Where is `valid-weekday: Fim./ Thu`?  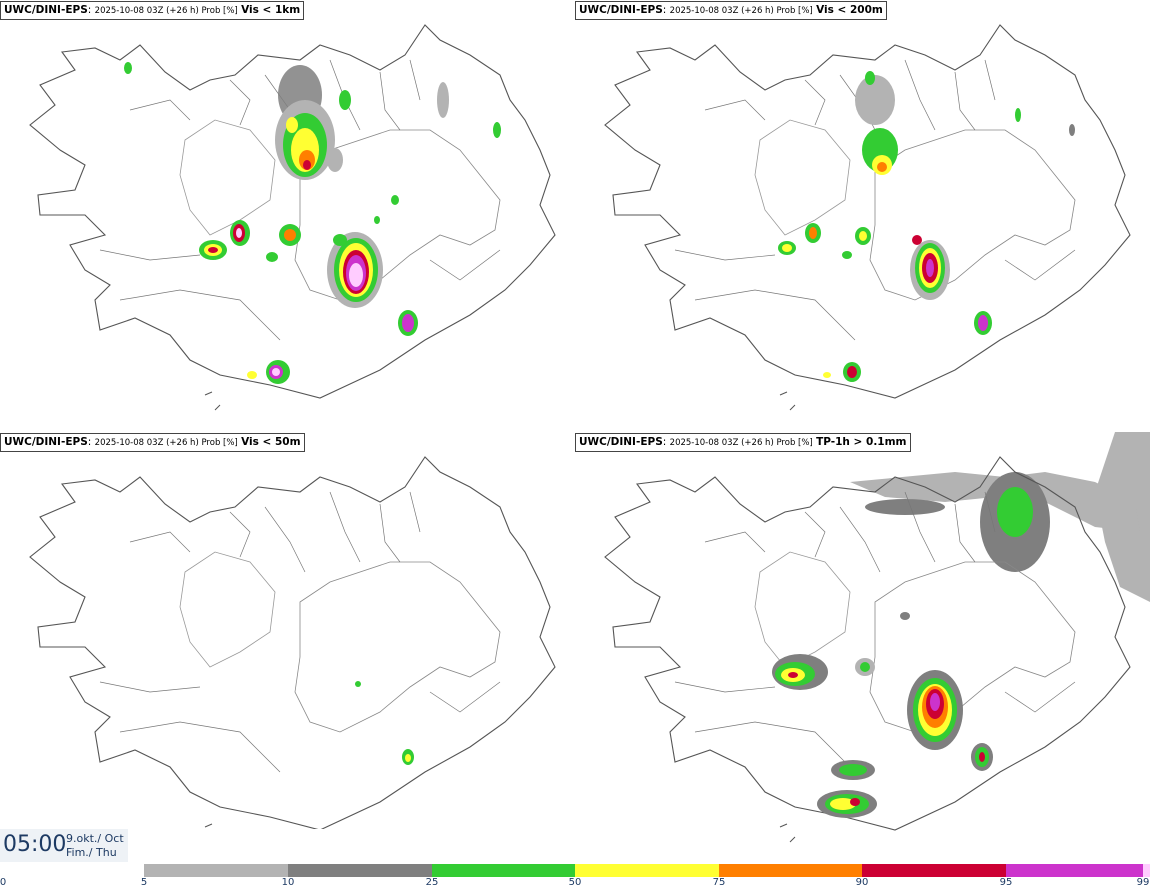
valid-weekday: Fim./ Thu is located at coordinates (91, 852).